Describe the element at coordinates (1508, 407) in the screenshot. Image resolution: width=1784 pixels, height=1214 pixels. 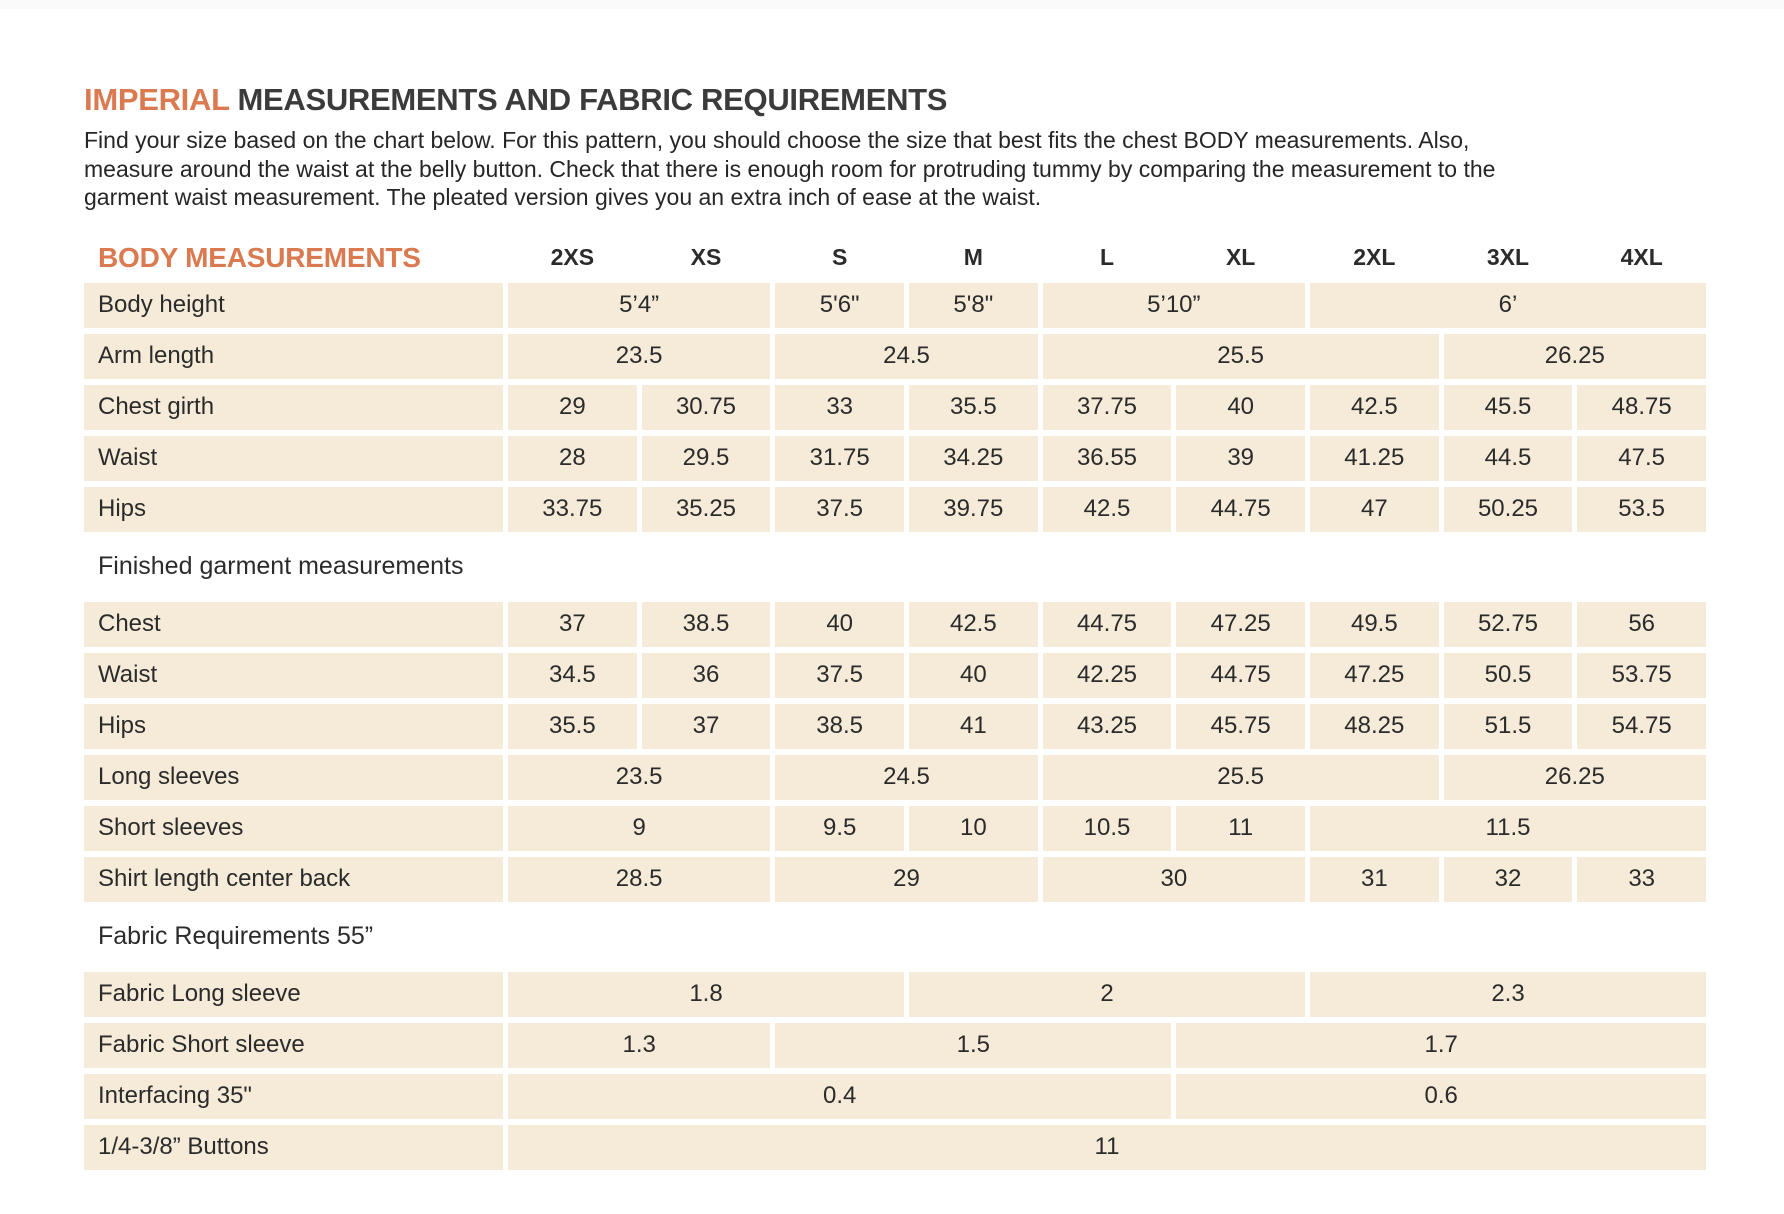
I see `value-cell-chest-girth: 45.5` at that location.